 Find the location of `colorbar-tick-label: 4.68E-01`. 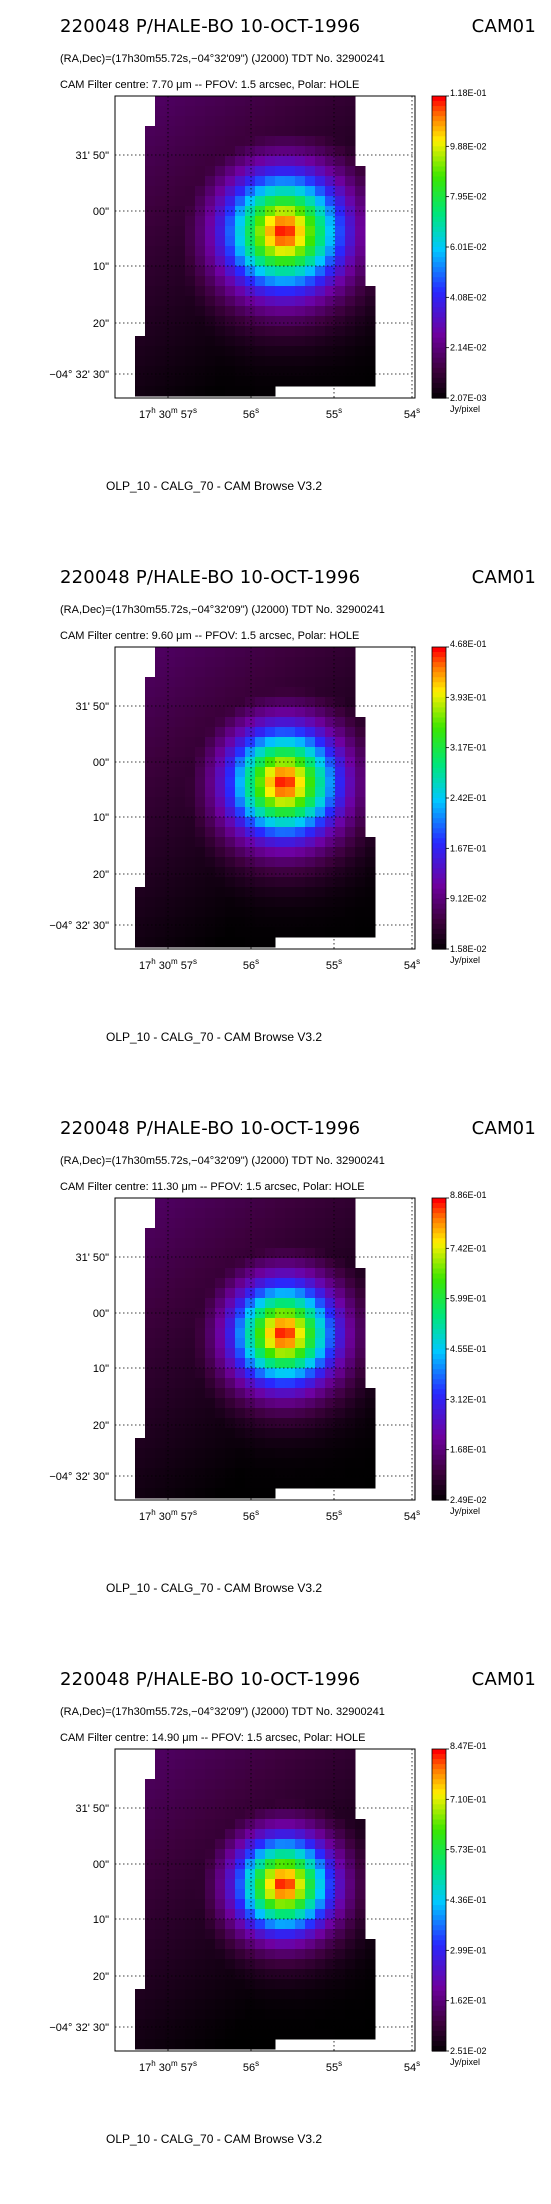

colorbar-tick-label: 4.68E-01 is located at coordinates (468, 644).